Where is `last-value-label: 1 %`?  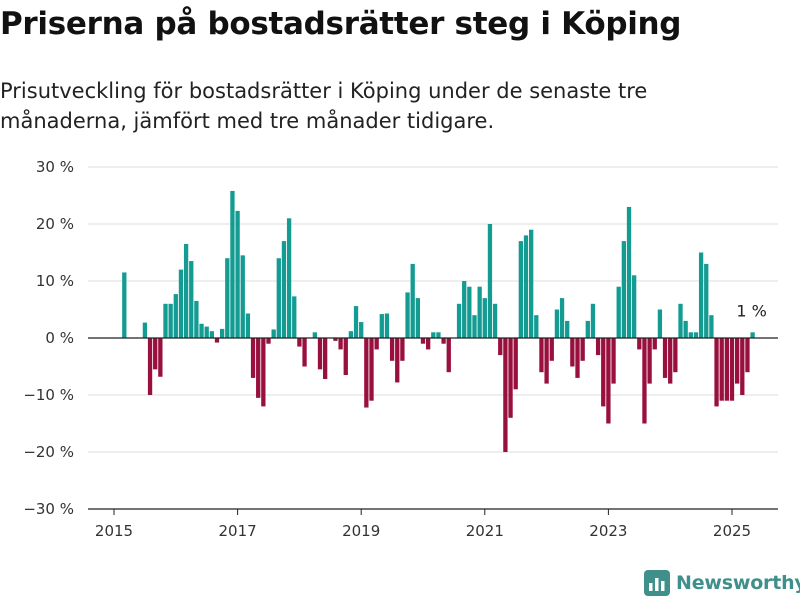 last-value-label: 1 % is located at coordinates (751, 310).